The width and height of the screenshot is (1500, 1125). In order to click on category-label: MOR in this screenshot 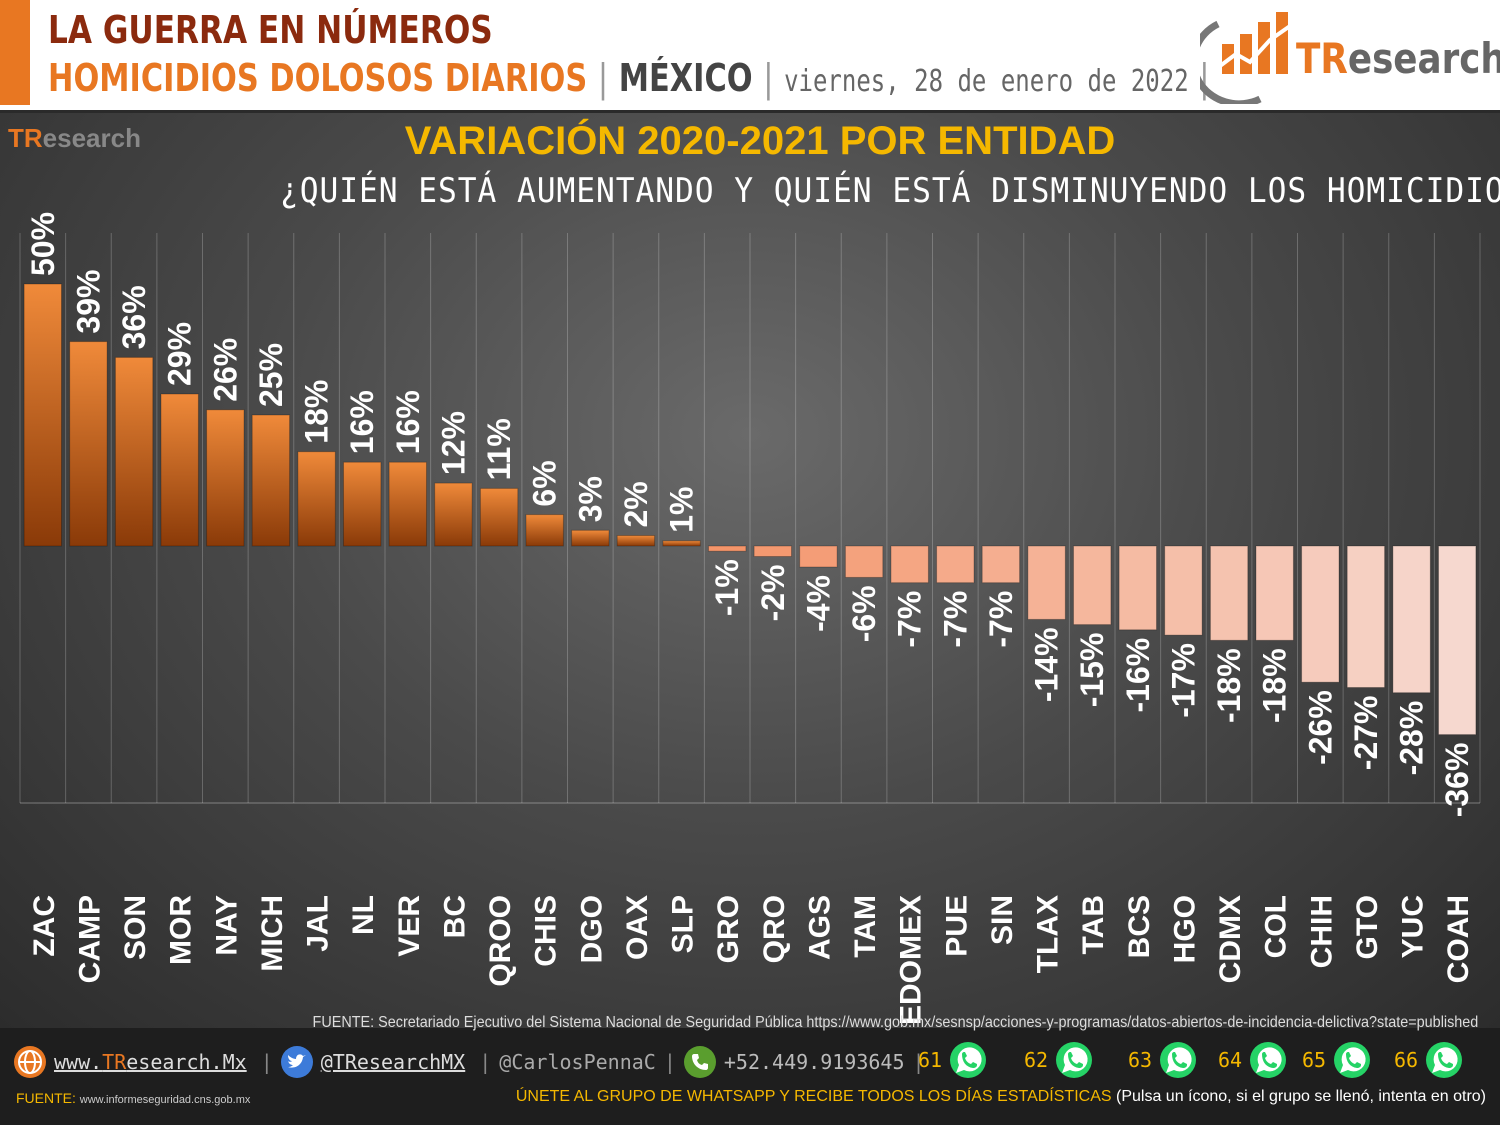, I will do `click(181, 930)`.